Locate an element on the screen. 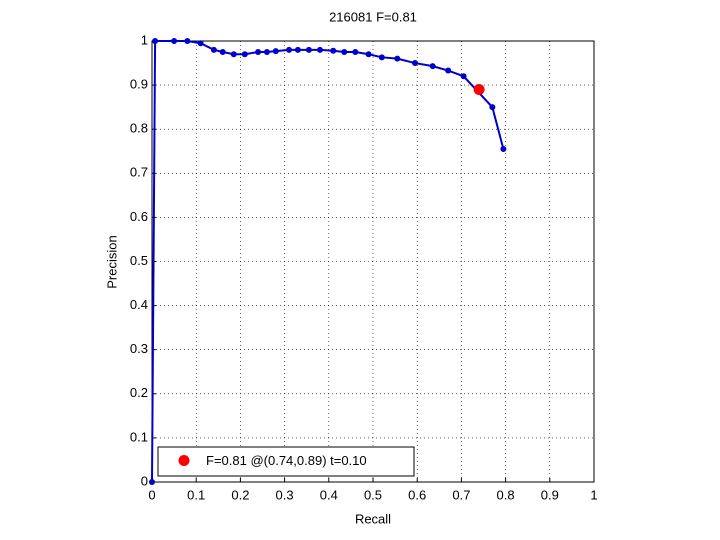  chart-title: 216081 F=0.81 is located at coordinates (373, 16).